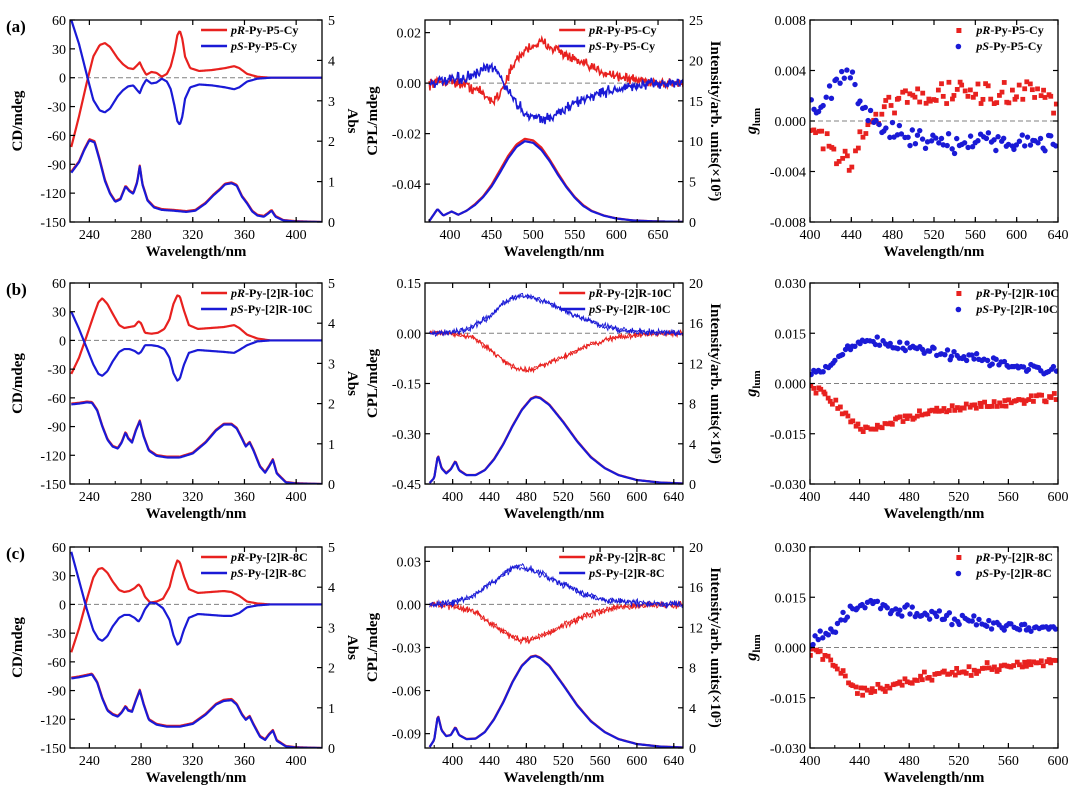  Describe the element at coordinates (406, 135) in the screenshot. I see `y-tick-label: -0.02` at that location.